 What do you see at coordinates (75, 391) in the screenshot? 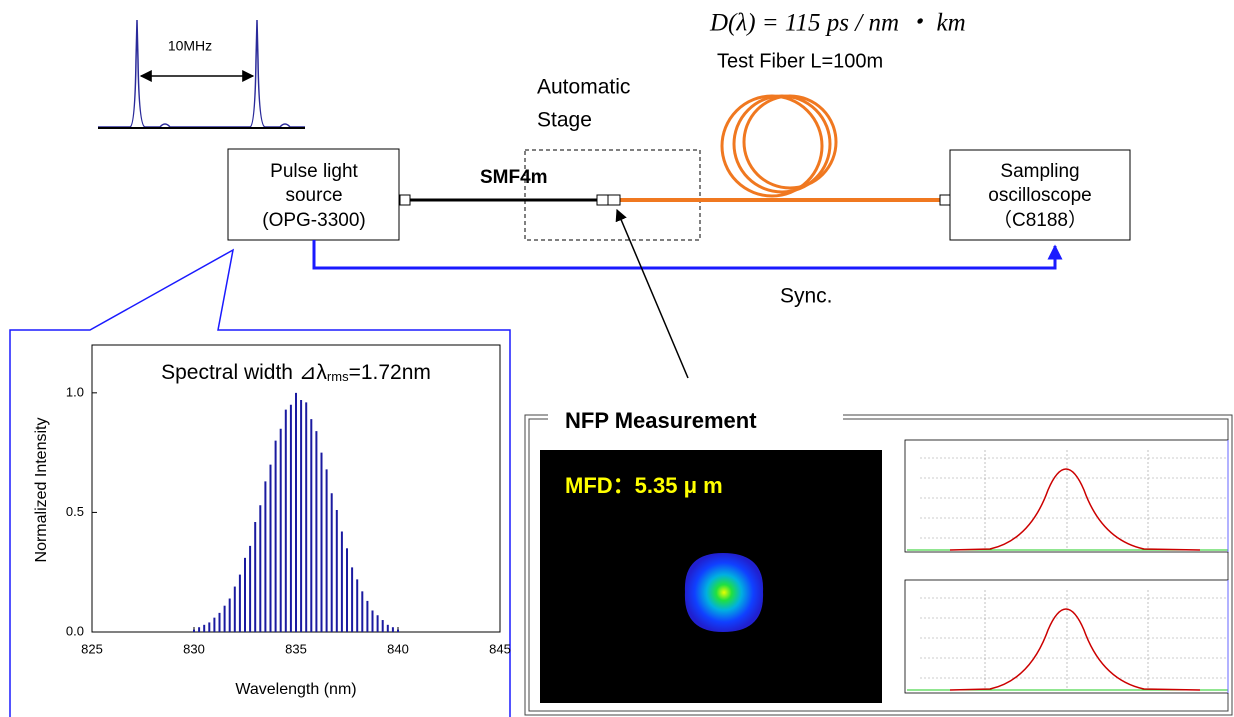
I see `y-tick-label: 1.0` at bounding box center [75, 391].